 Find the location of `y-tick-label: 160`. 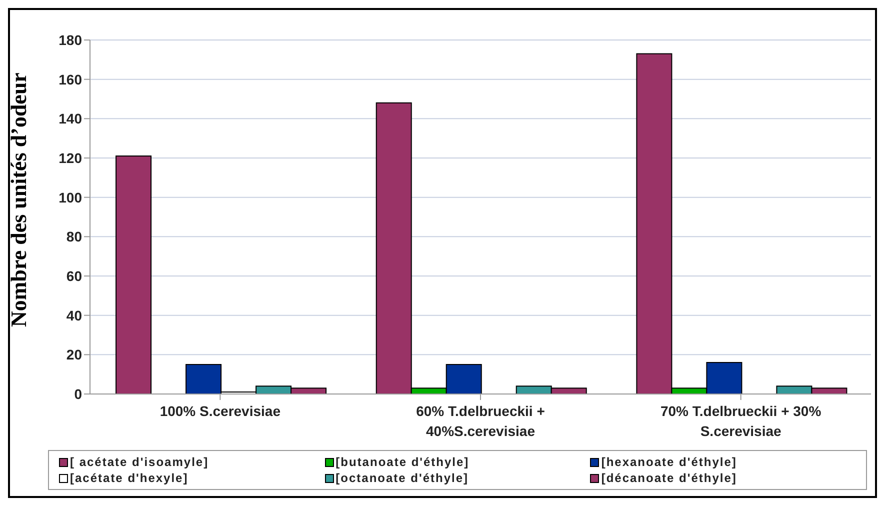

y-tick-label: 160 is located at coordinates (70, 79).